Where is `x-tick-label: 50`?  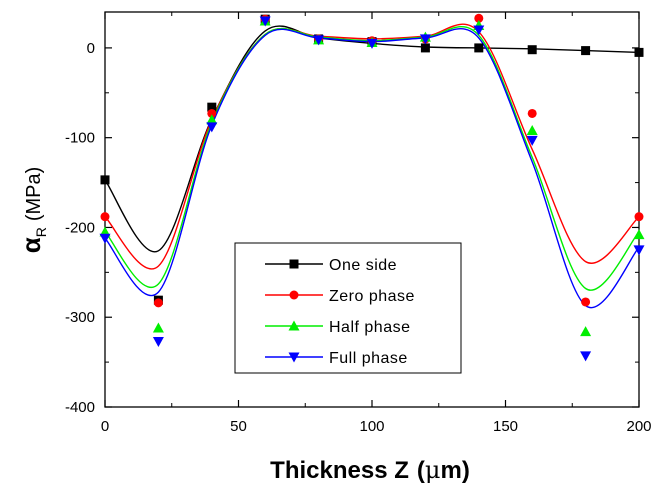
x-tick-label: 50 is located at coordinates (238, 426).